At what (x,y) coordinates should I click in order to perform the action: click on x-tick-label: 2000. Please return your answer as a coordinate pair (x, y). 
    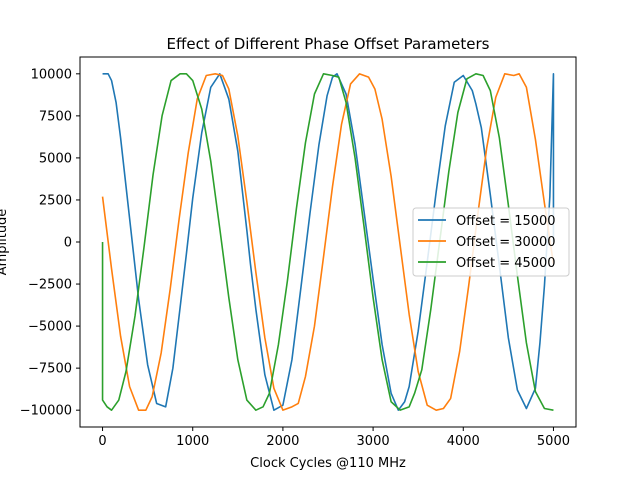
    Looking at the image, I should click on (282, 441).